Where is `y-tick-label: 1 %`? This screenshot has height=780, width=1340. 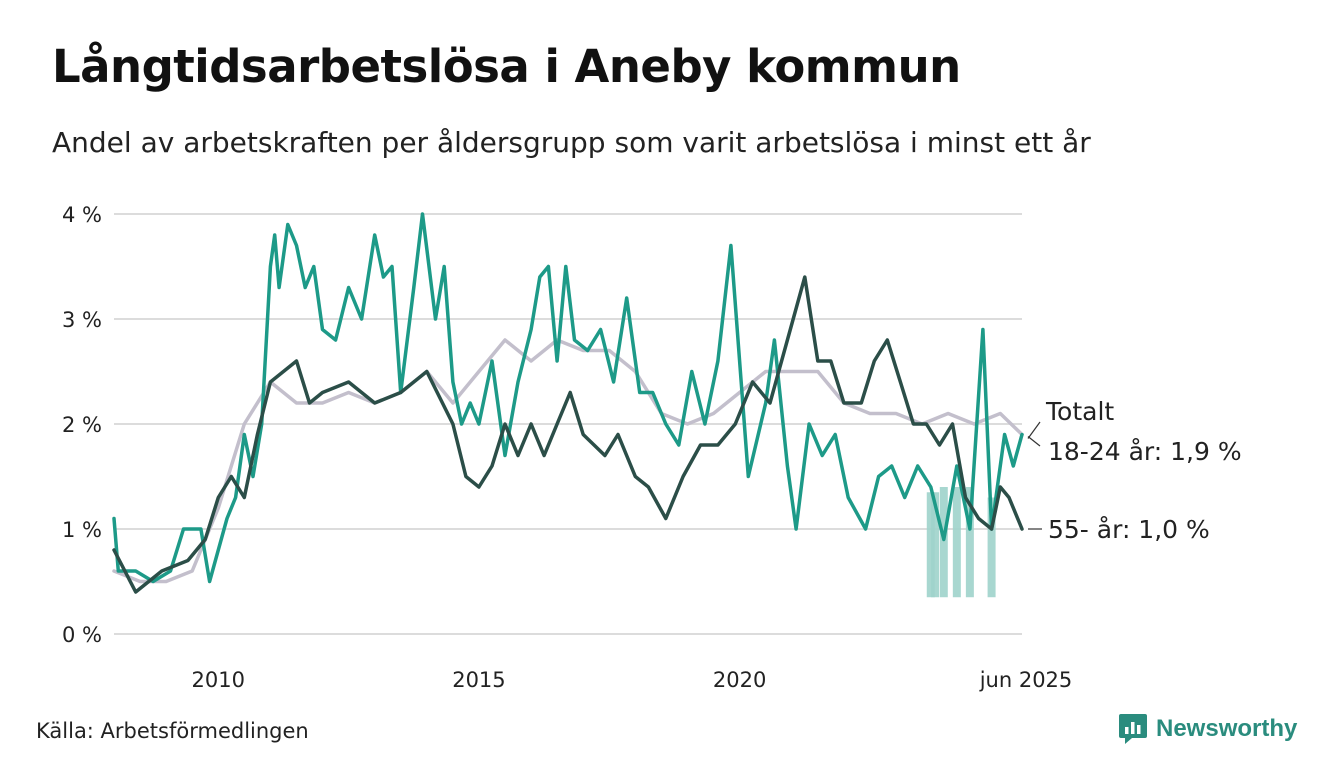 y-tick-label: 1 % is located at coordinates (82, 530).